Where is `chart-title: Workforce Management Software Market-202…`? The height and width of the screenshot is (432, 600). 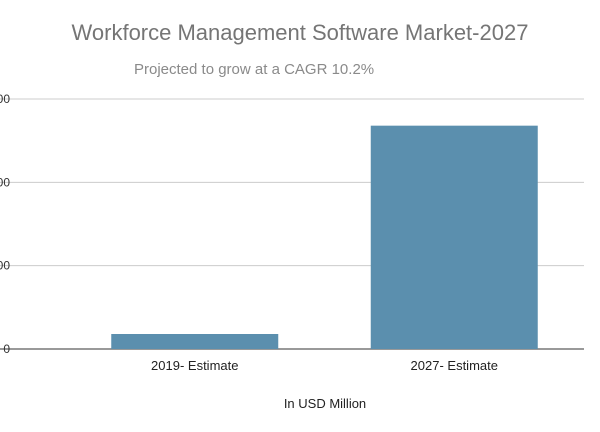
chart-title: Workforce Management Software Market-202… is located at coordinates (300, 32).